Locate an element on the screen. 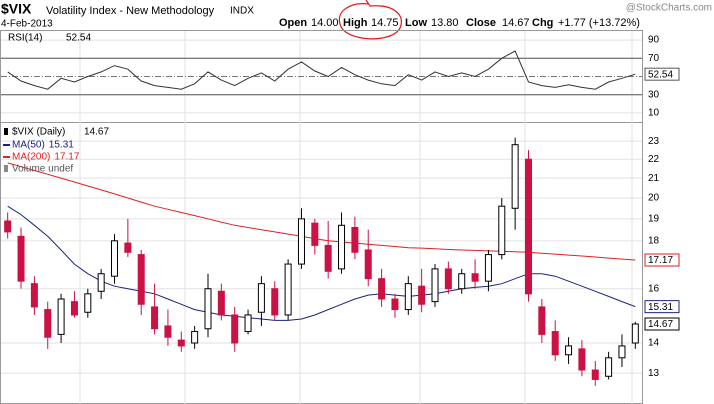 This screenshot has width=714, height=404. y-tick-label: 19 is located at coordinates (654, 218).